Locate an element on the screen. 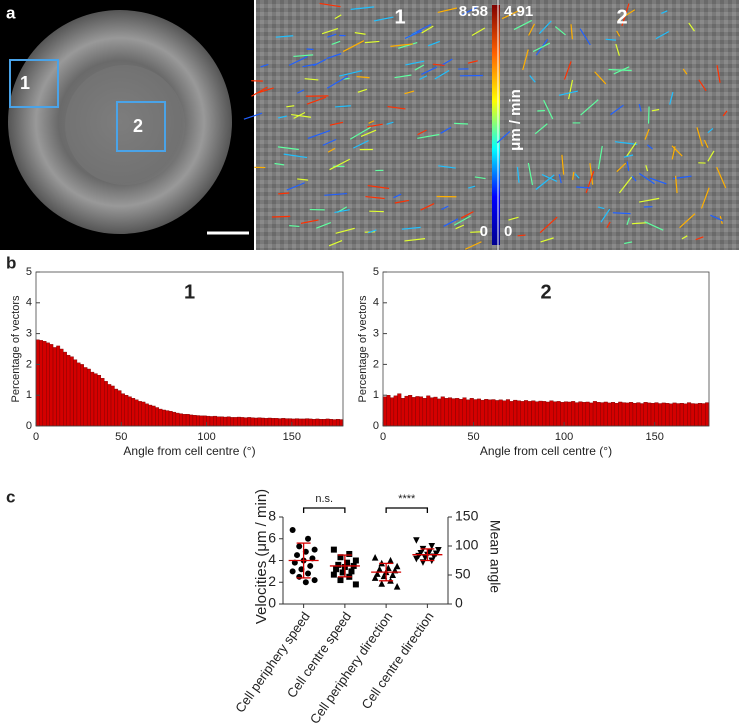  y2-tick-label: 50 is located at coordinates (463, 574).